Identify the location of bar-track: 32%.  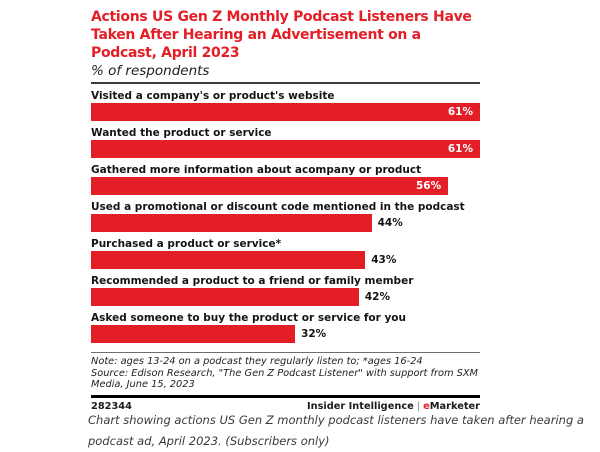
(285, 334).